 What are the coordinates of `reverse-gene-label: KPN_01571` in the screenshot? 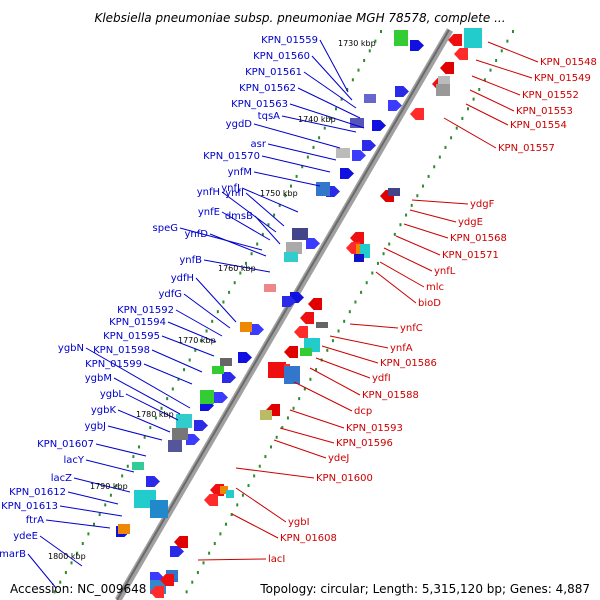 It's located at (470, 255).